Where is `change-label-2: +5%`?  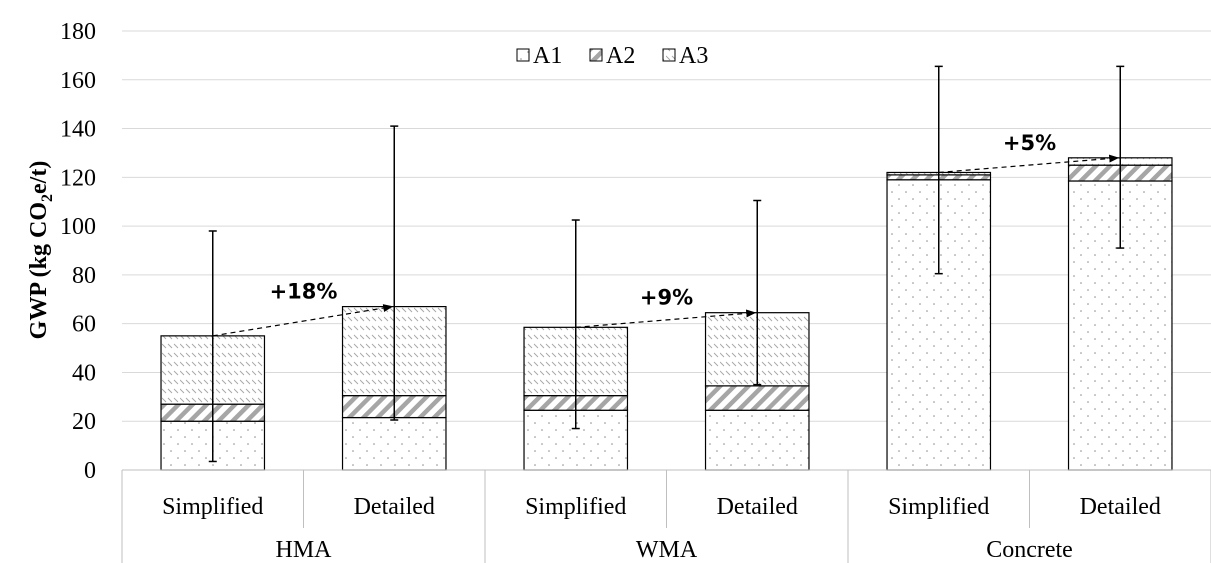
change-label-2: +5% is located at coordinates (1029, 143).